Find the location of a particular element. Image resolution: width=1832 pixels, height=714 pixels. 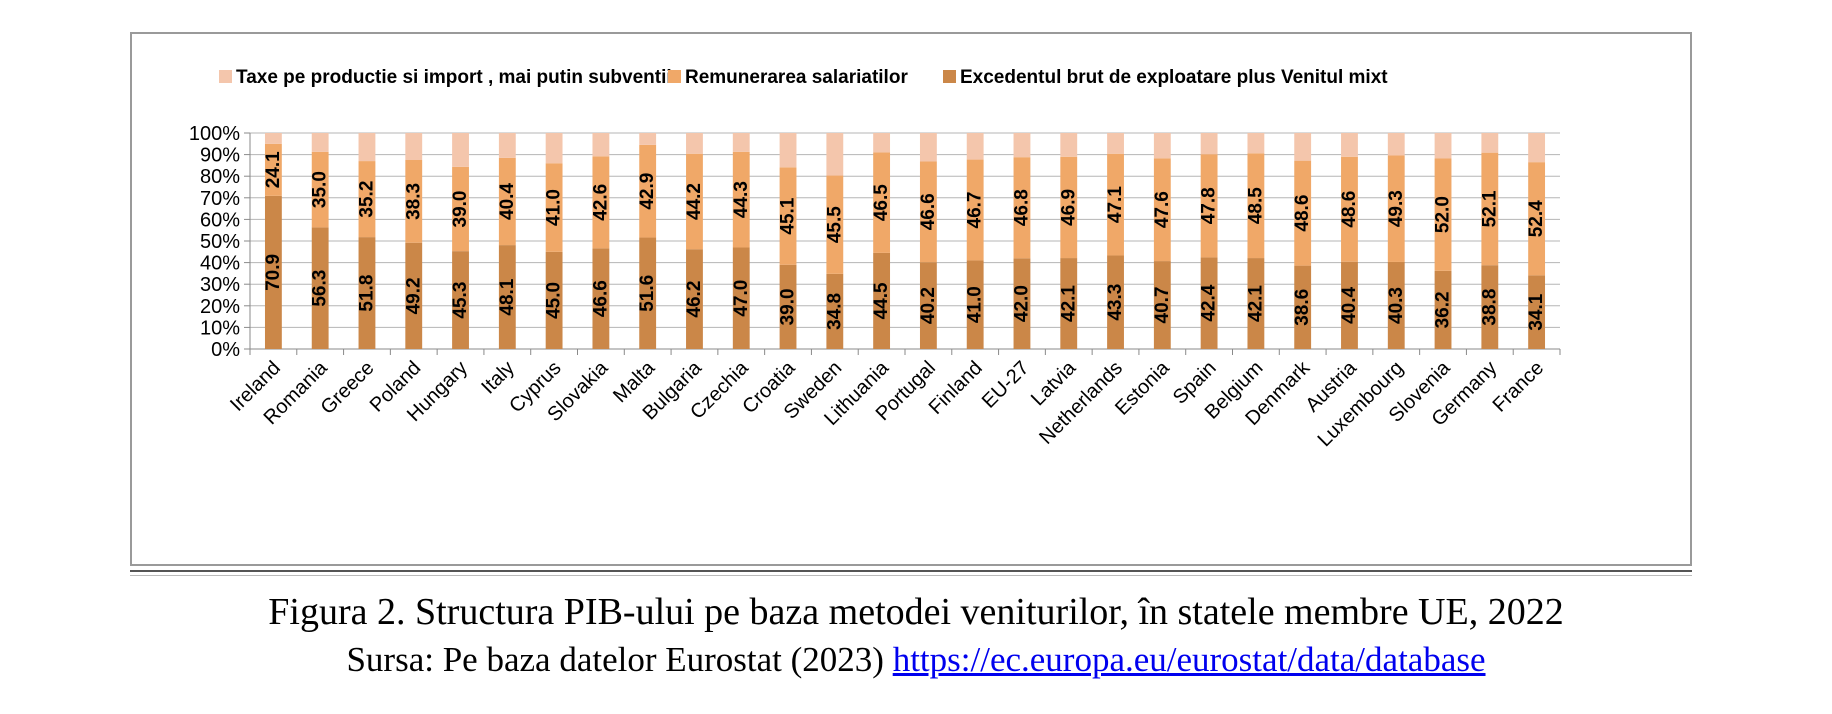

data-label: 46.7 is located at coordinates (975, 210).